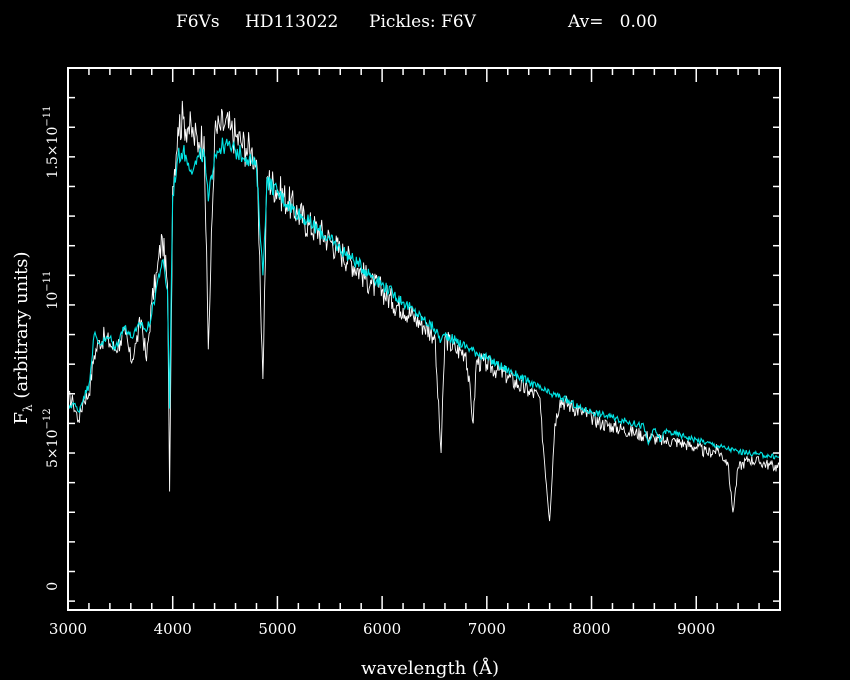 This screenshot has height=680, width=850. Describe the element at coordinates (612, 22) in the screenshot. I see `chart-title-extinction: Av= 0.00` at that location.